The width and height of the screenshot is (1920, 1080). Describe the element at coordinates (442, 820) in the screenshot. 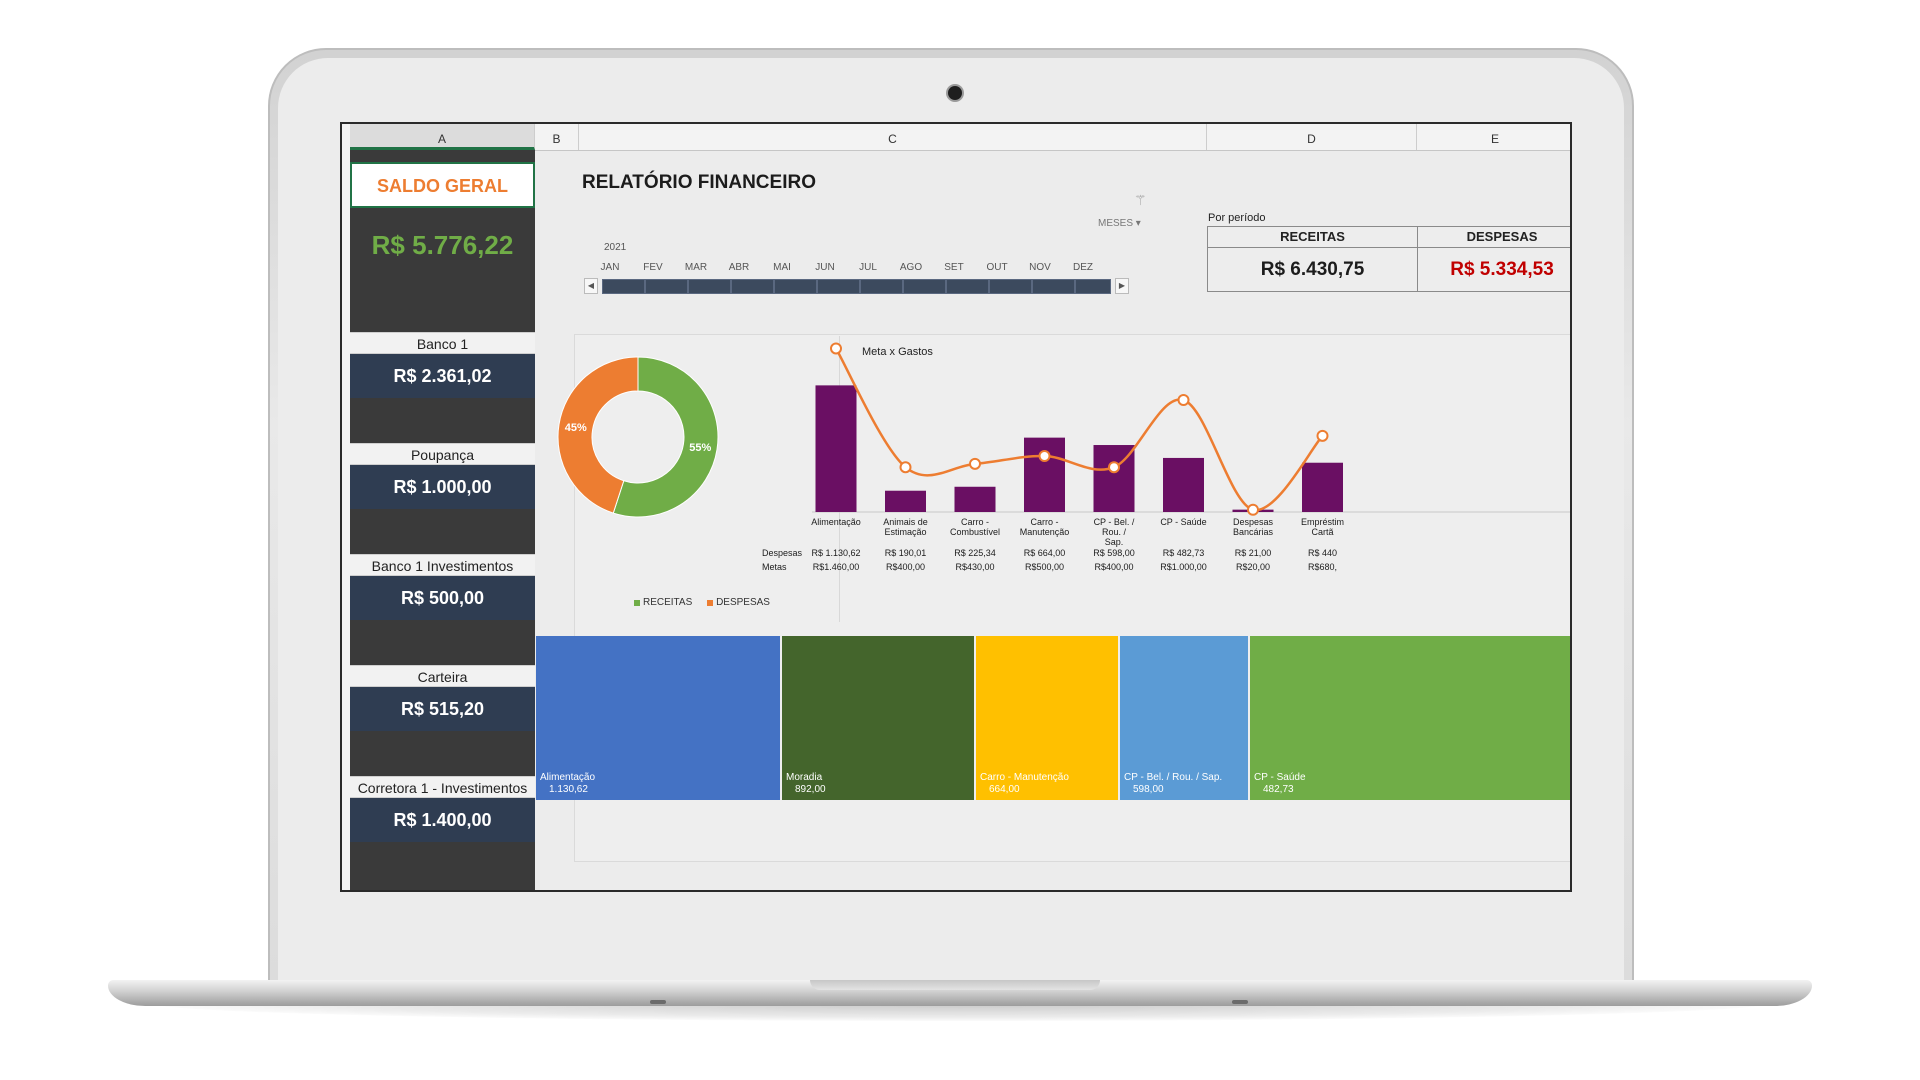

I see `account-value: R$ 1.400,00` at that location.